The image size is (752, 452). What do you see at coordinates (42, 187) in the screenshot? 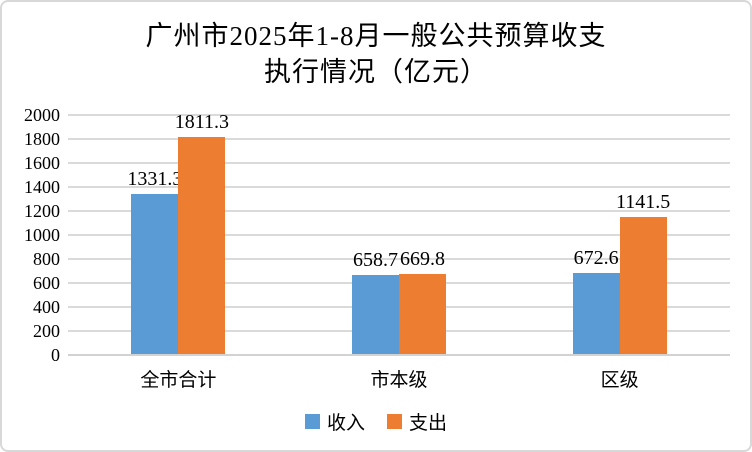
I see `y-tick-label: 1400` at bounding box center [42, 187].